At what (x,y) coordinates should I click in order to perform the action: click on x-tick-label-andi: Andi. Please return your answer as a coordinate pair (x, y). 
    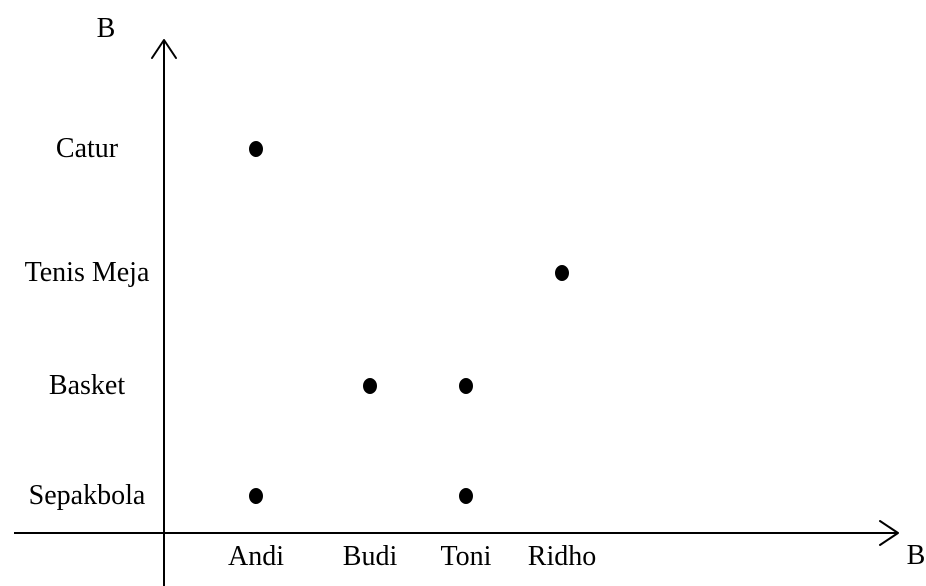
    Looking at the image, I should click on (256, 556).